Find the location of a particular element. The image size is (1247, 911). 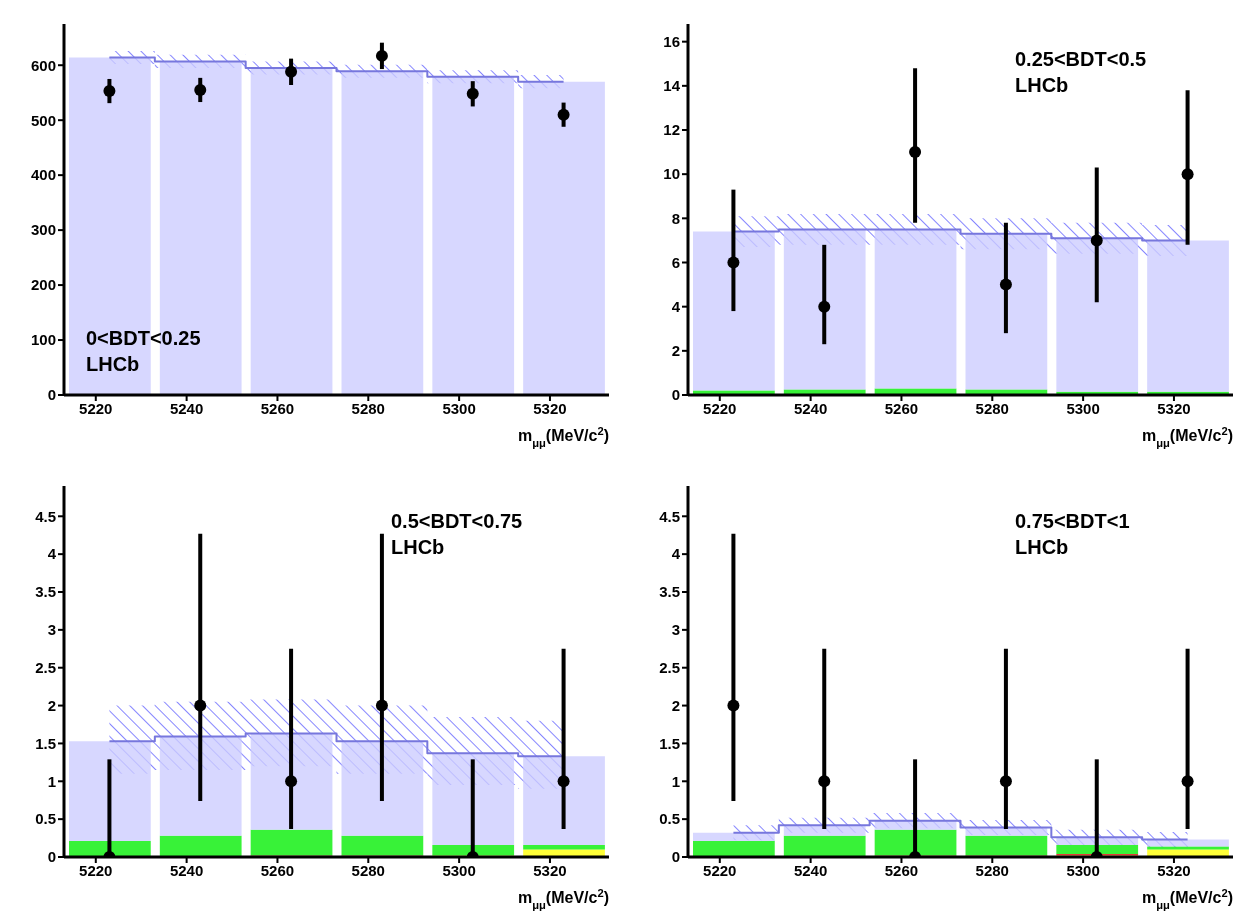

y-tick-label: 400 is located at coordinates (43, 175).